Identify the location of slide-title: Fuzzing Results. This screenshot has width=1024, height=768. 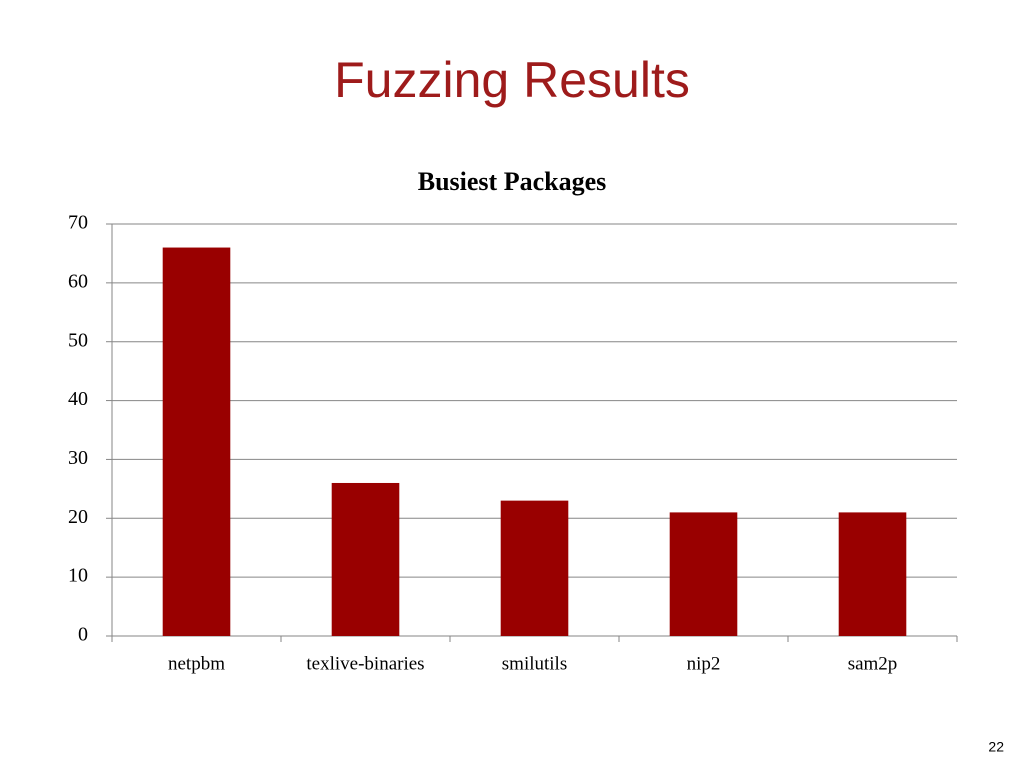
(512, 80).